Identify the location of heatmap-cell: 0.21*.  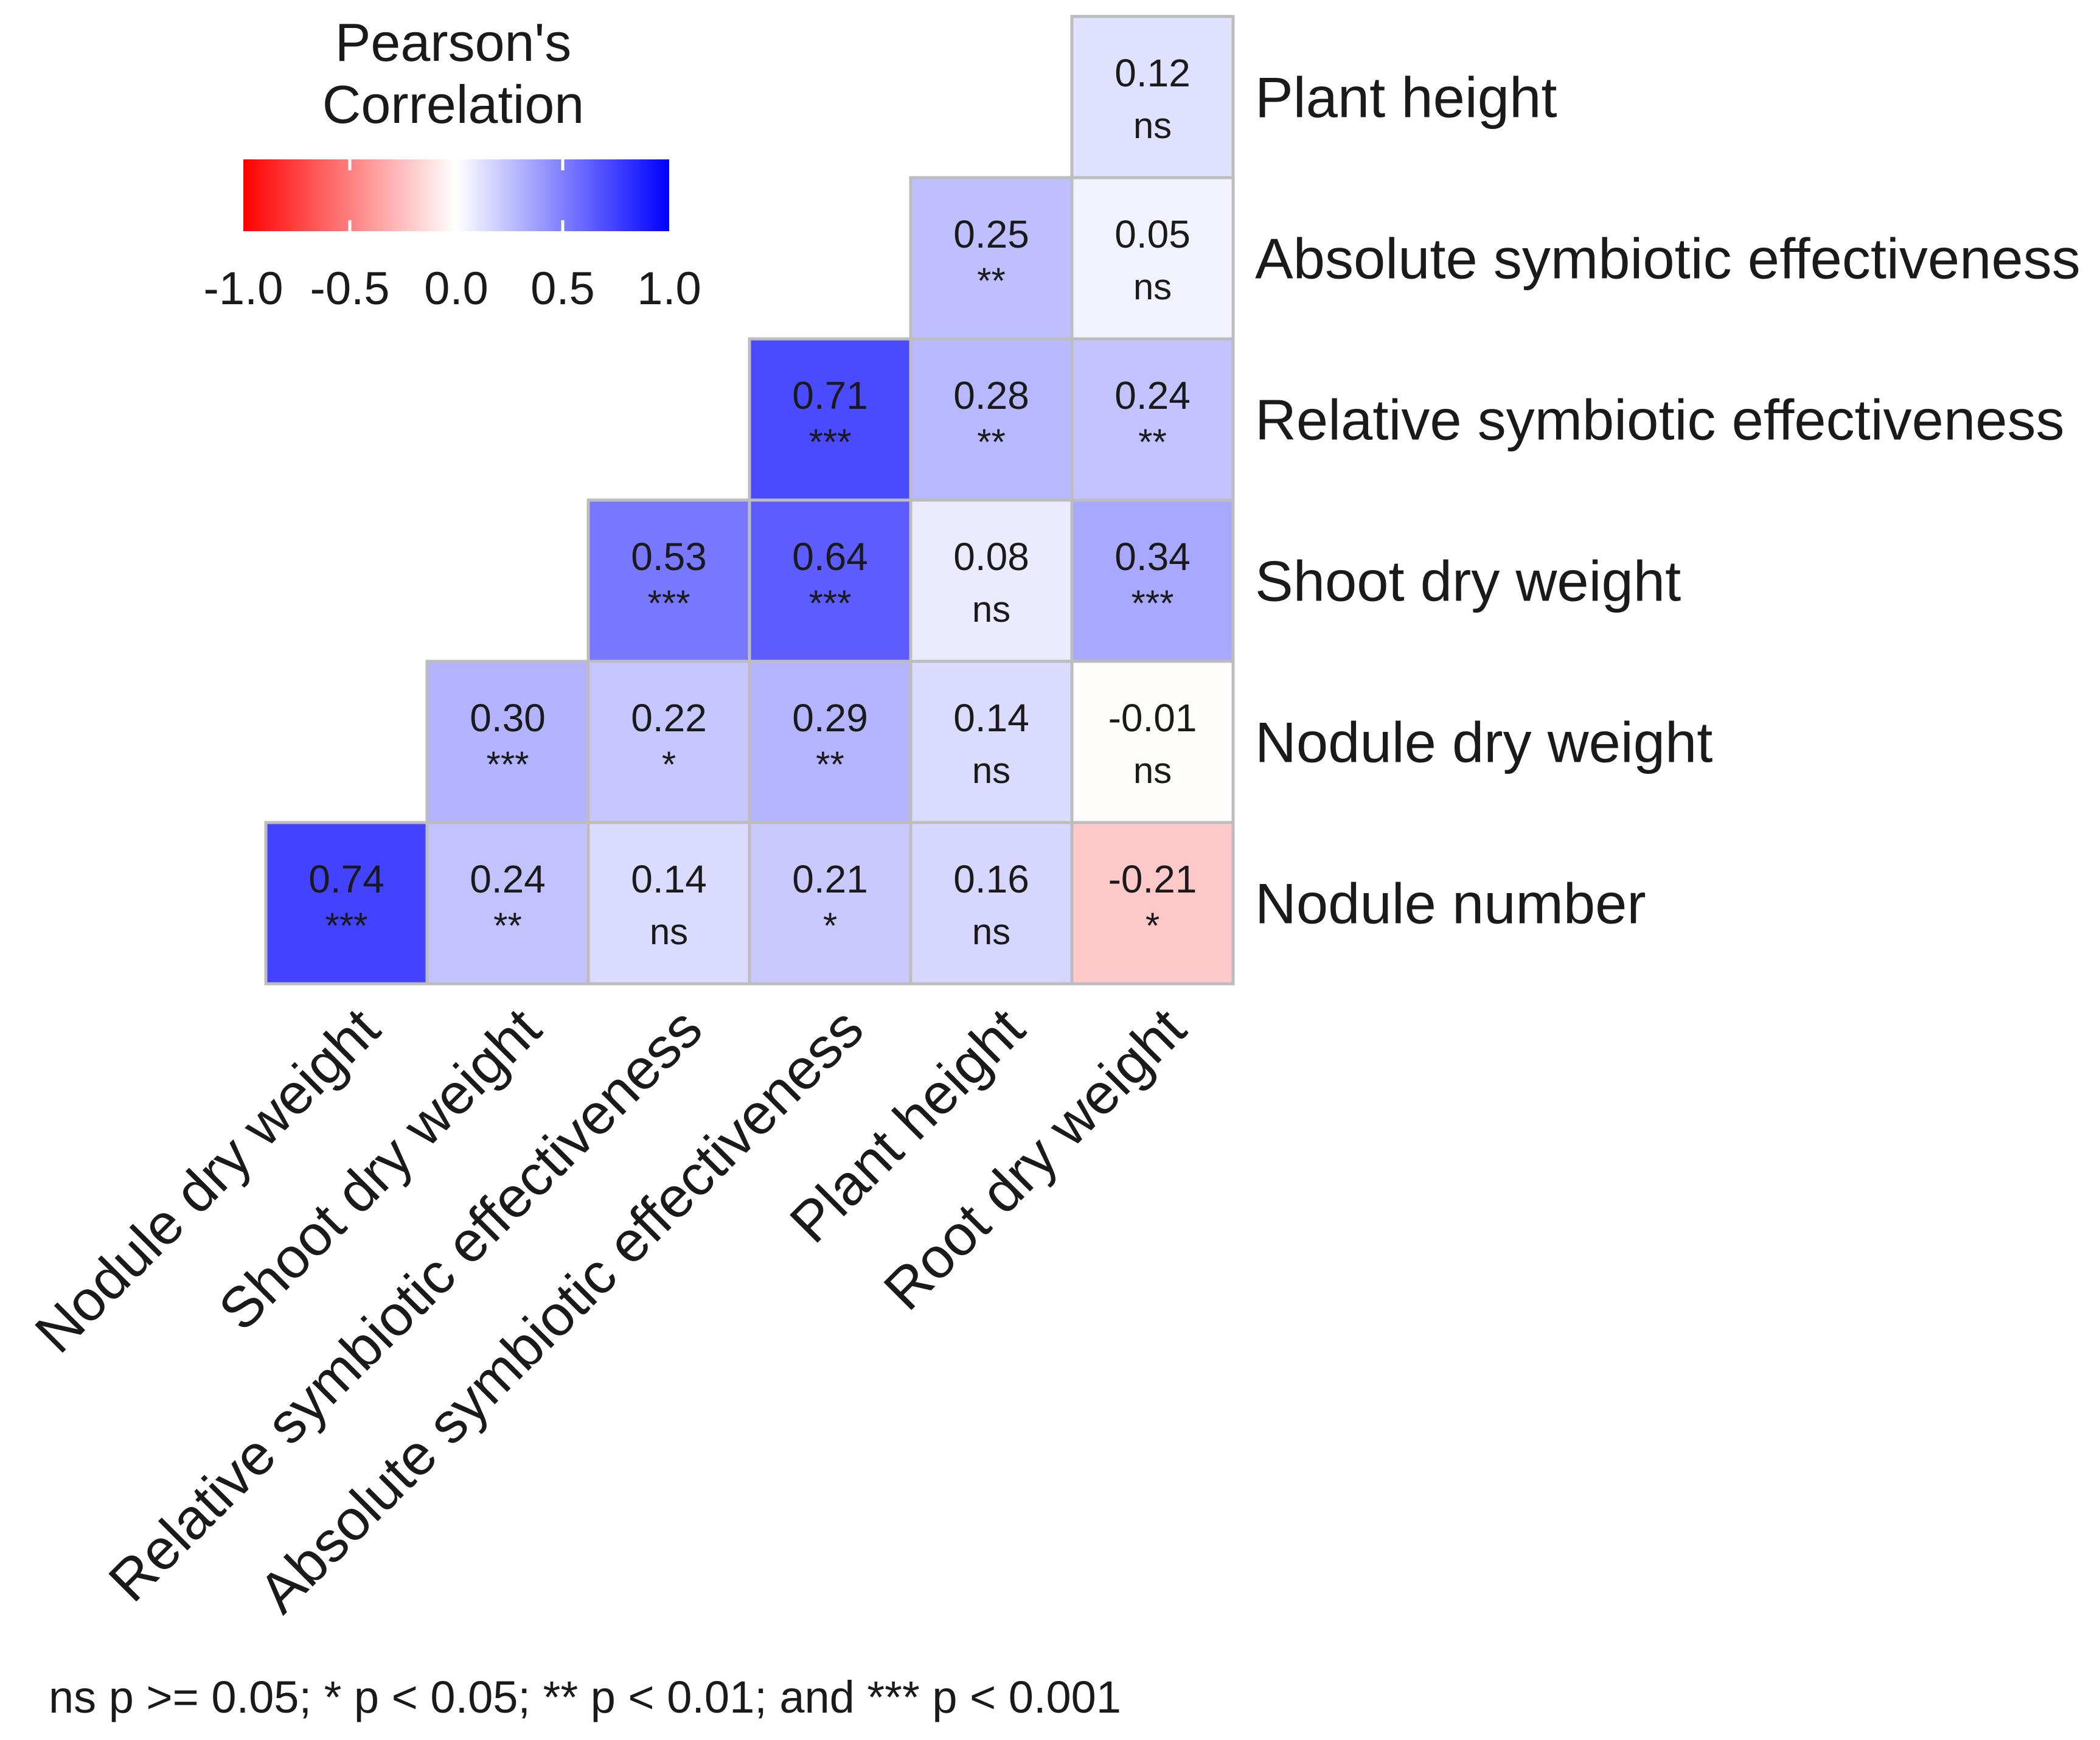
(830, 904).